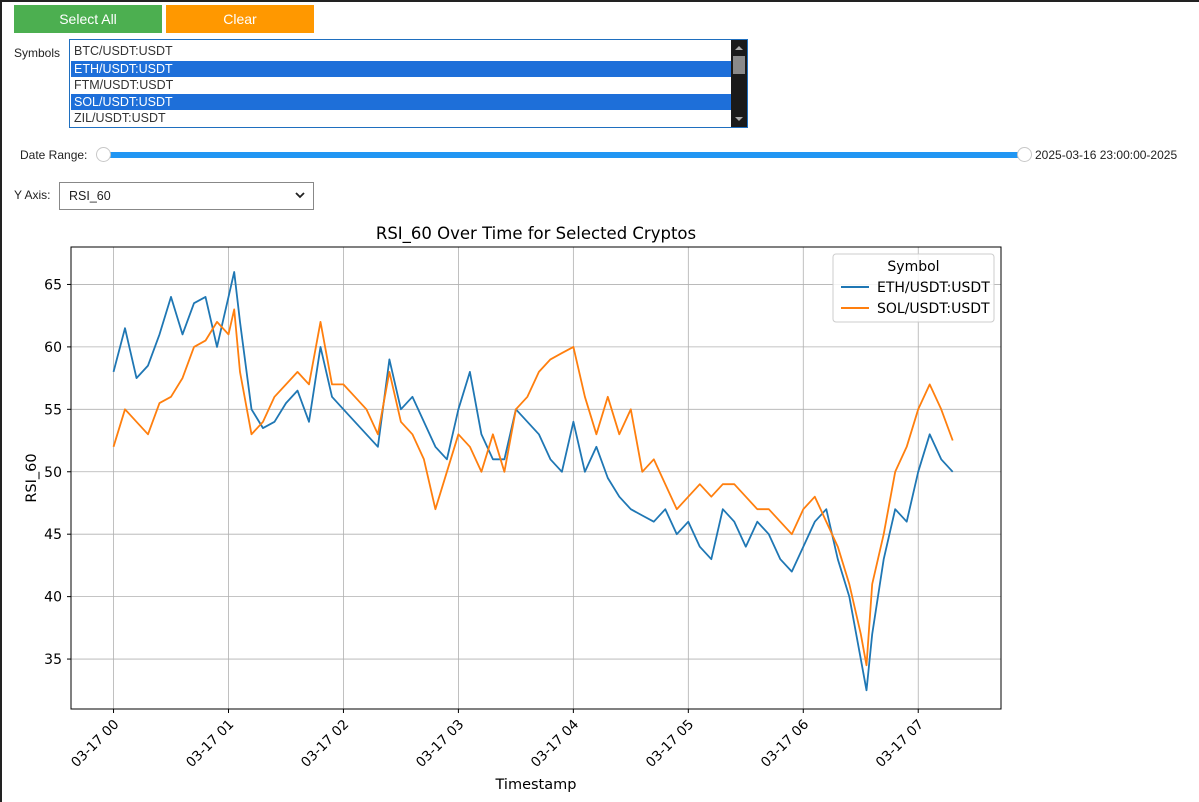  I want to click on symbol-option-ftm: FTM/USDT:USDT, so click(124, 85).